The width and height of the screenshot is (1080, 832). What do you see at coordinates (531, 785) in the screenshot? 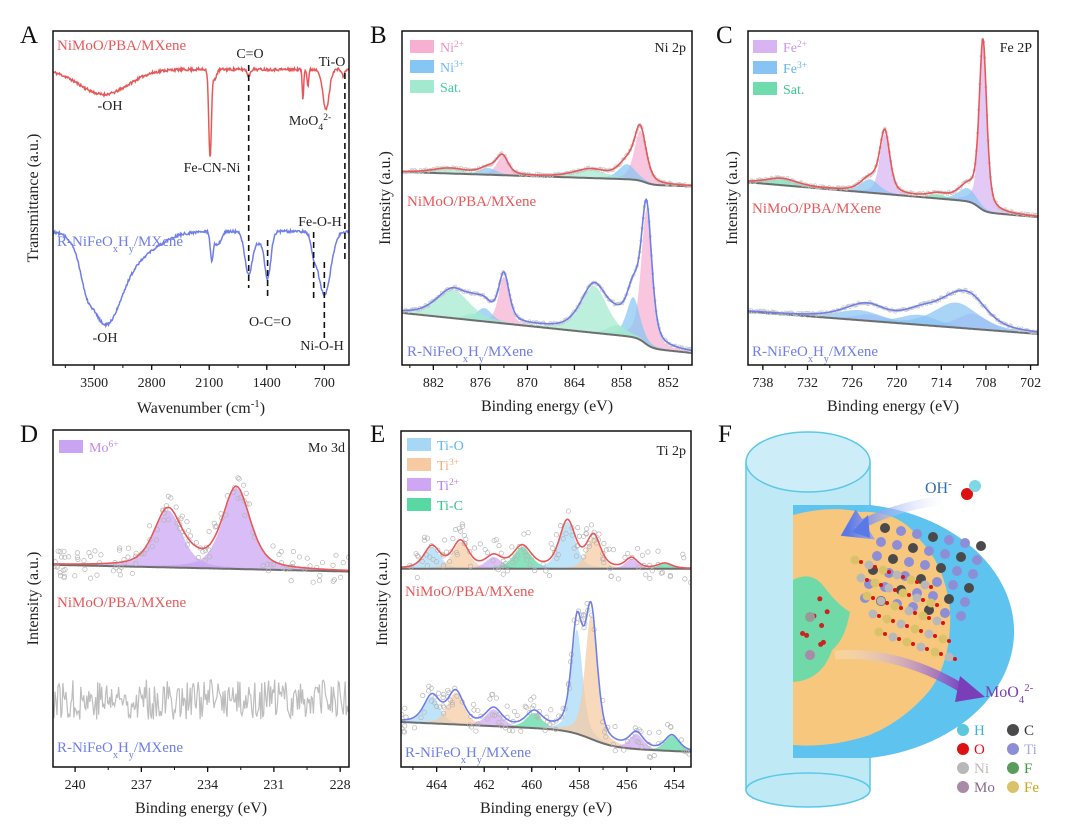
I see `x-tick-label: 460` at bounding box center [531, 785].